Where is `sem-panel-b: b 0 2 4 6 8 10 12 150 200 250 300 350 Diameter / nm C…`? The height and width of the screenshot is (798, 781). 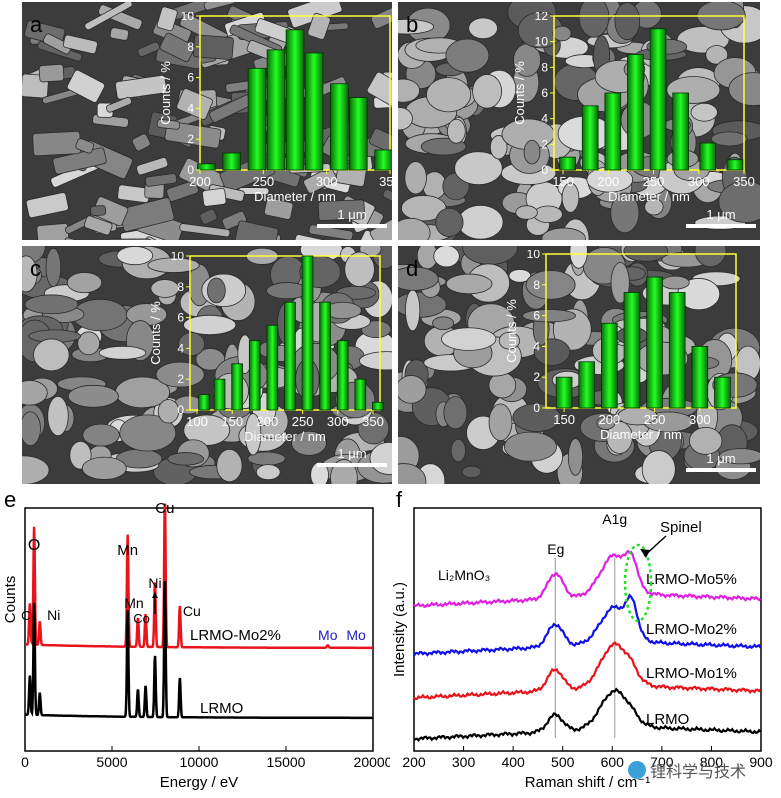 sem-panel-b: b 0 2 4 6 8 10 12 150 200 250 300 350 Diameter / nm C… is located at coordinates (579, 121).